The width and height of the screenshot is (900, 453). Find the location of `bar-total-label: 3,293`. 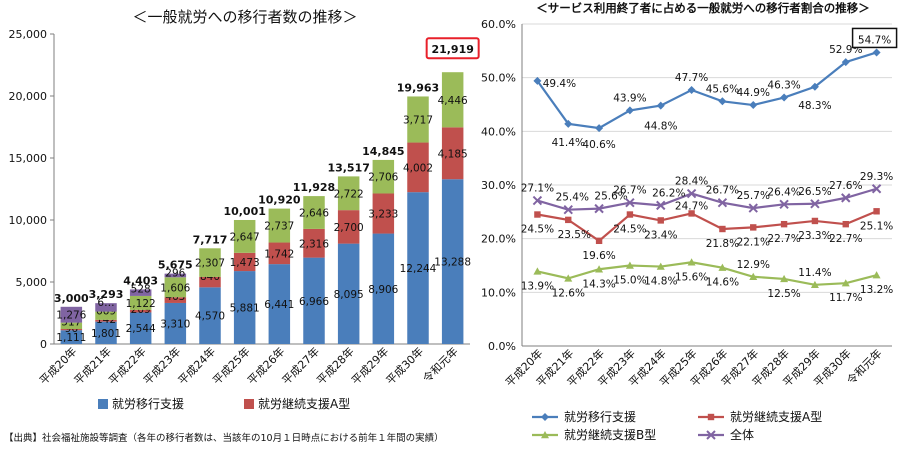

bar-total-label: 3,293 is located at coordinates (106, 294).